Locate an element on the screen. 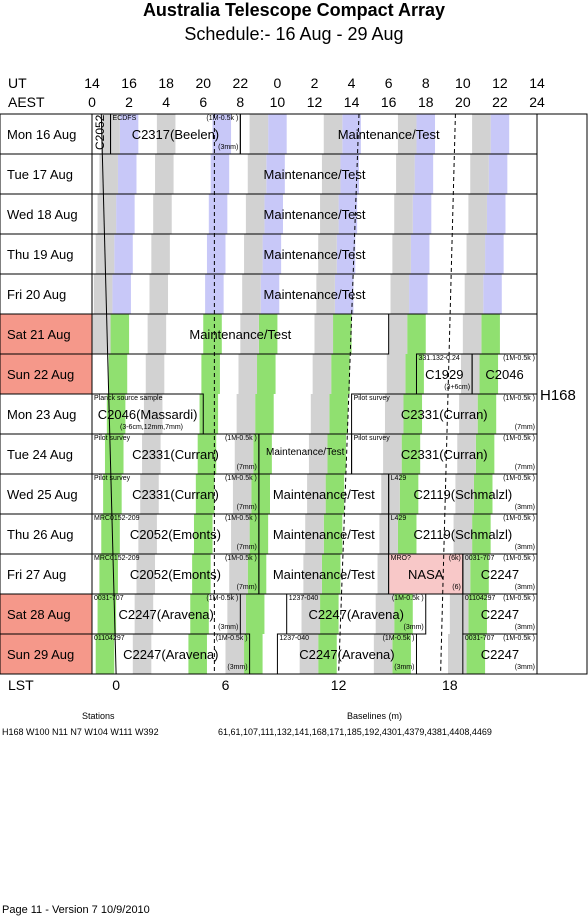 The width and height of the screenshot is (588, 919). day-label: Sat 21 Aug is located at coordinates (39, 334).